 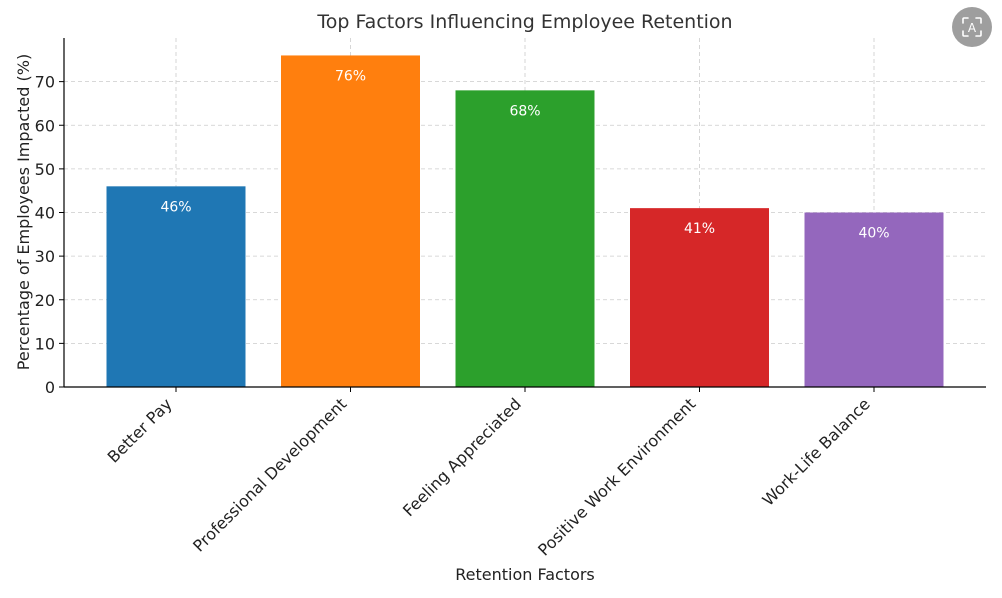 I want to click on bar-data-label: 68%, so click(x=524, y=111).